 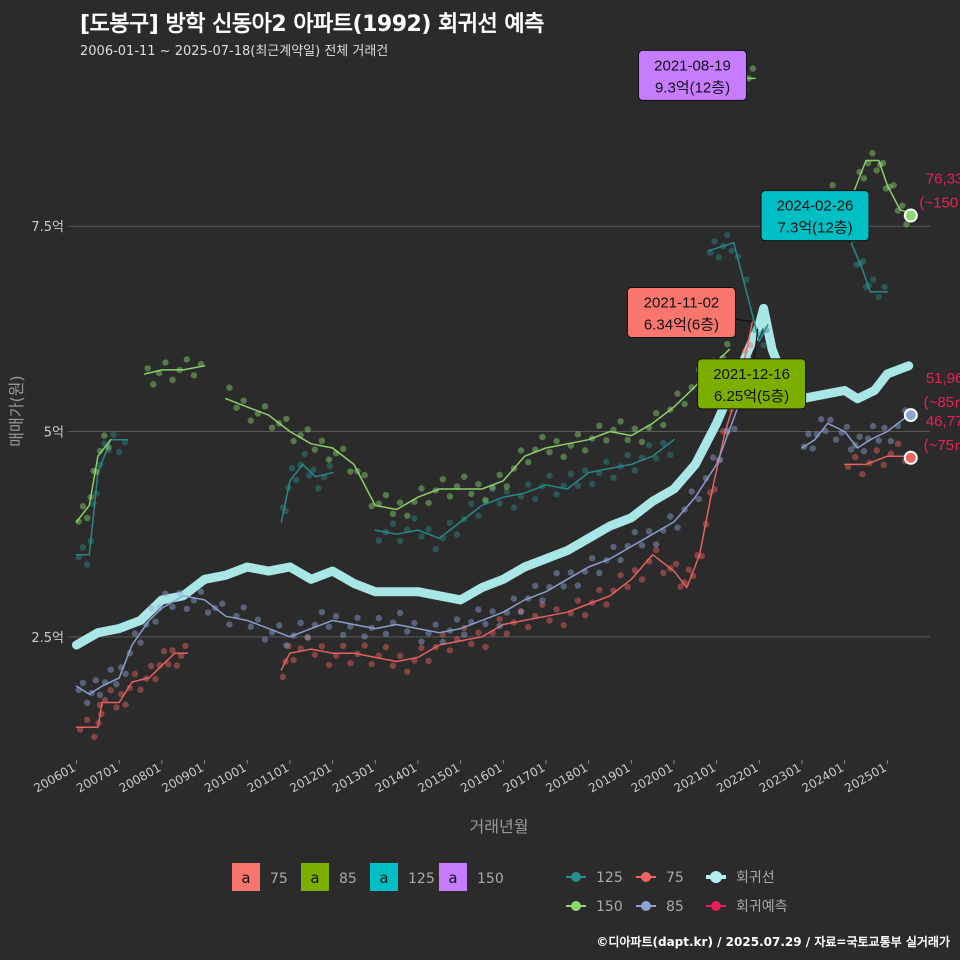 What do you see at coordinates (182, 777) in the screenshot?
I see `x-tick-label: 200901` at bounding box center [182, 777].